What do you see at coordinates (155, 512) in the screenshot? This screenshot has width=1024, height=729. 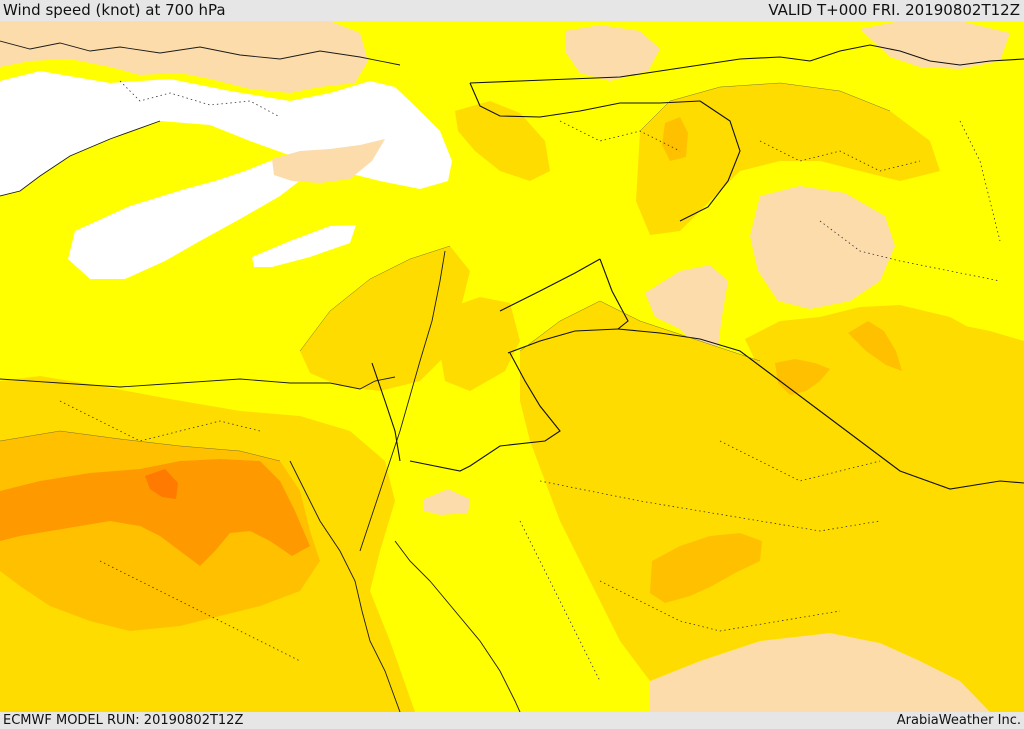 I see `field-very-strong` at bounding box center [155, 512].